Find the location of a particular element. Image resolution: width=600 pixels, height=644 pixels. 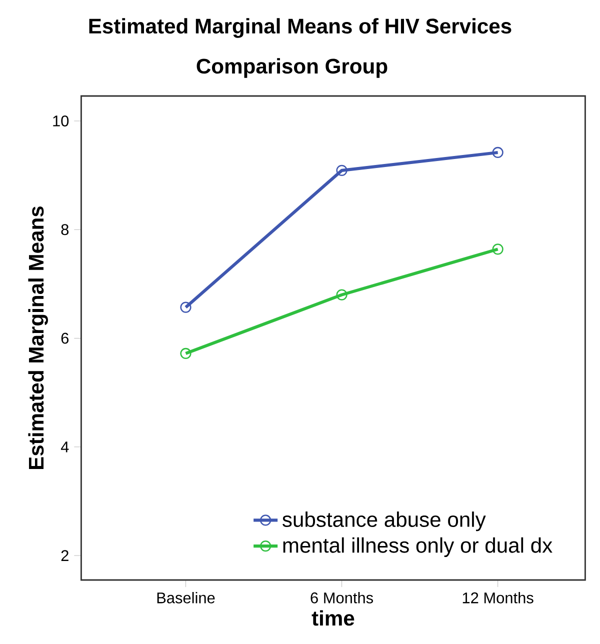

y-tick-label: 10 is located at coordinates (61, 121).